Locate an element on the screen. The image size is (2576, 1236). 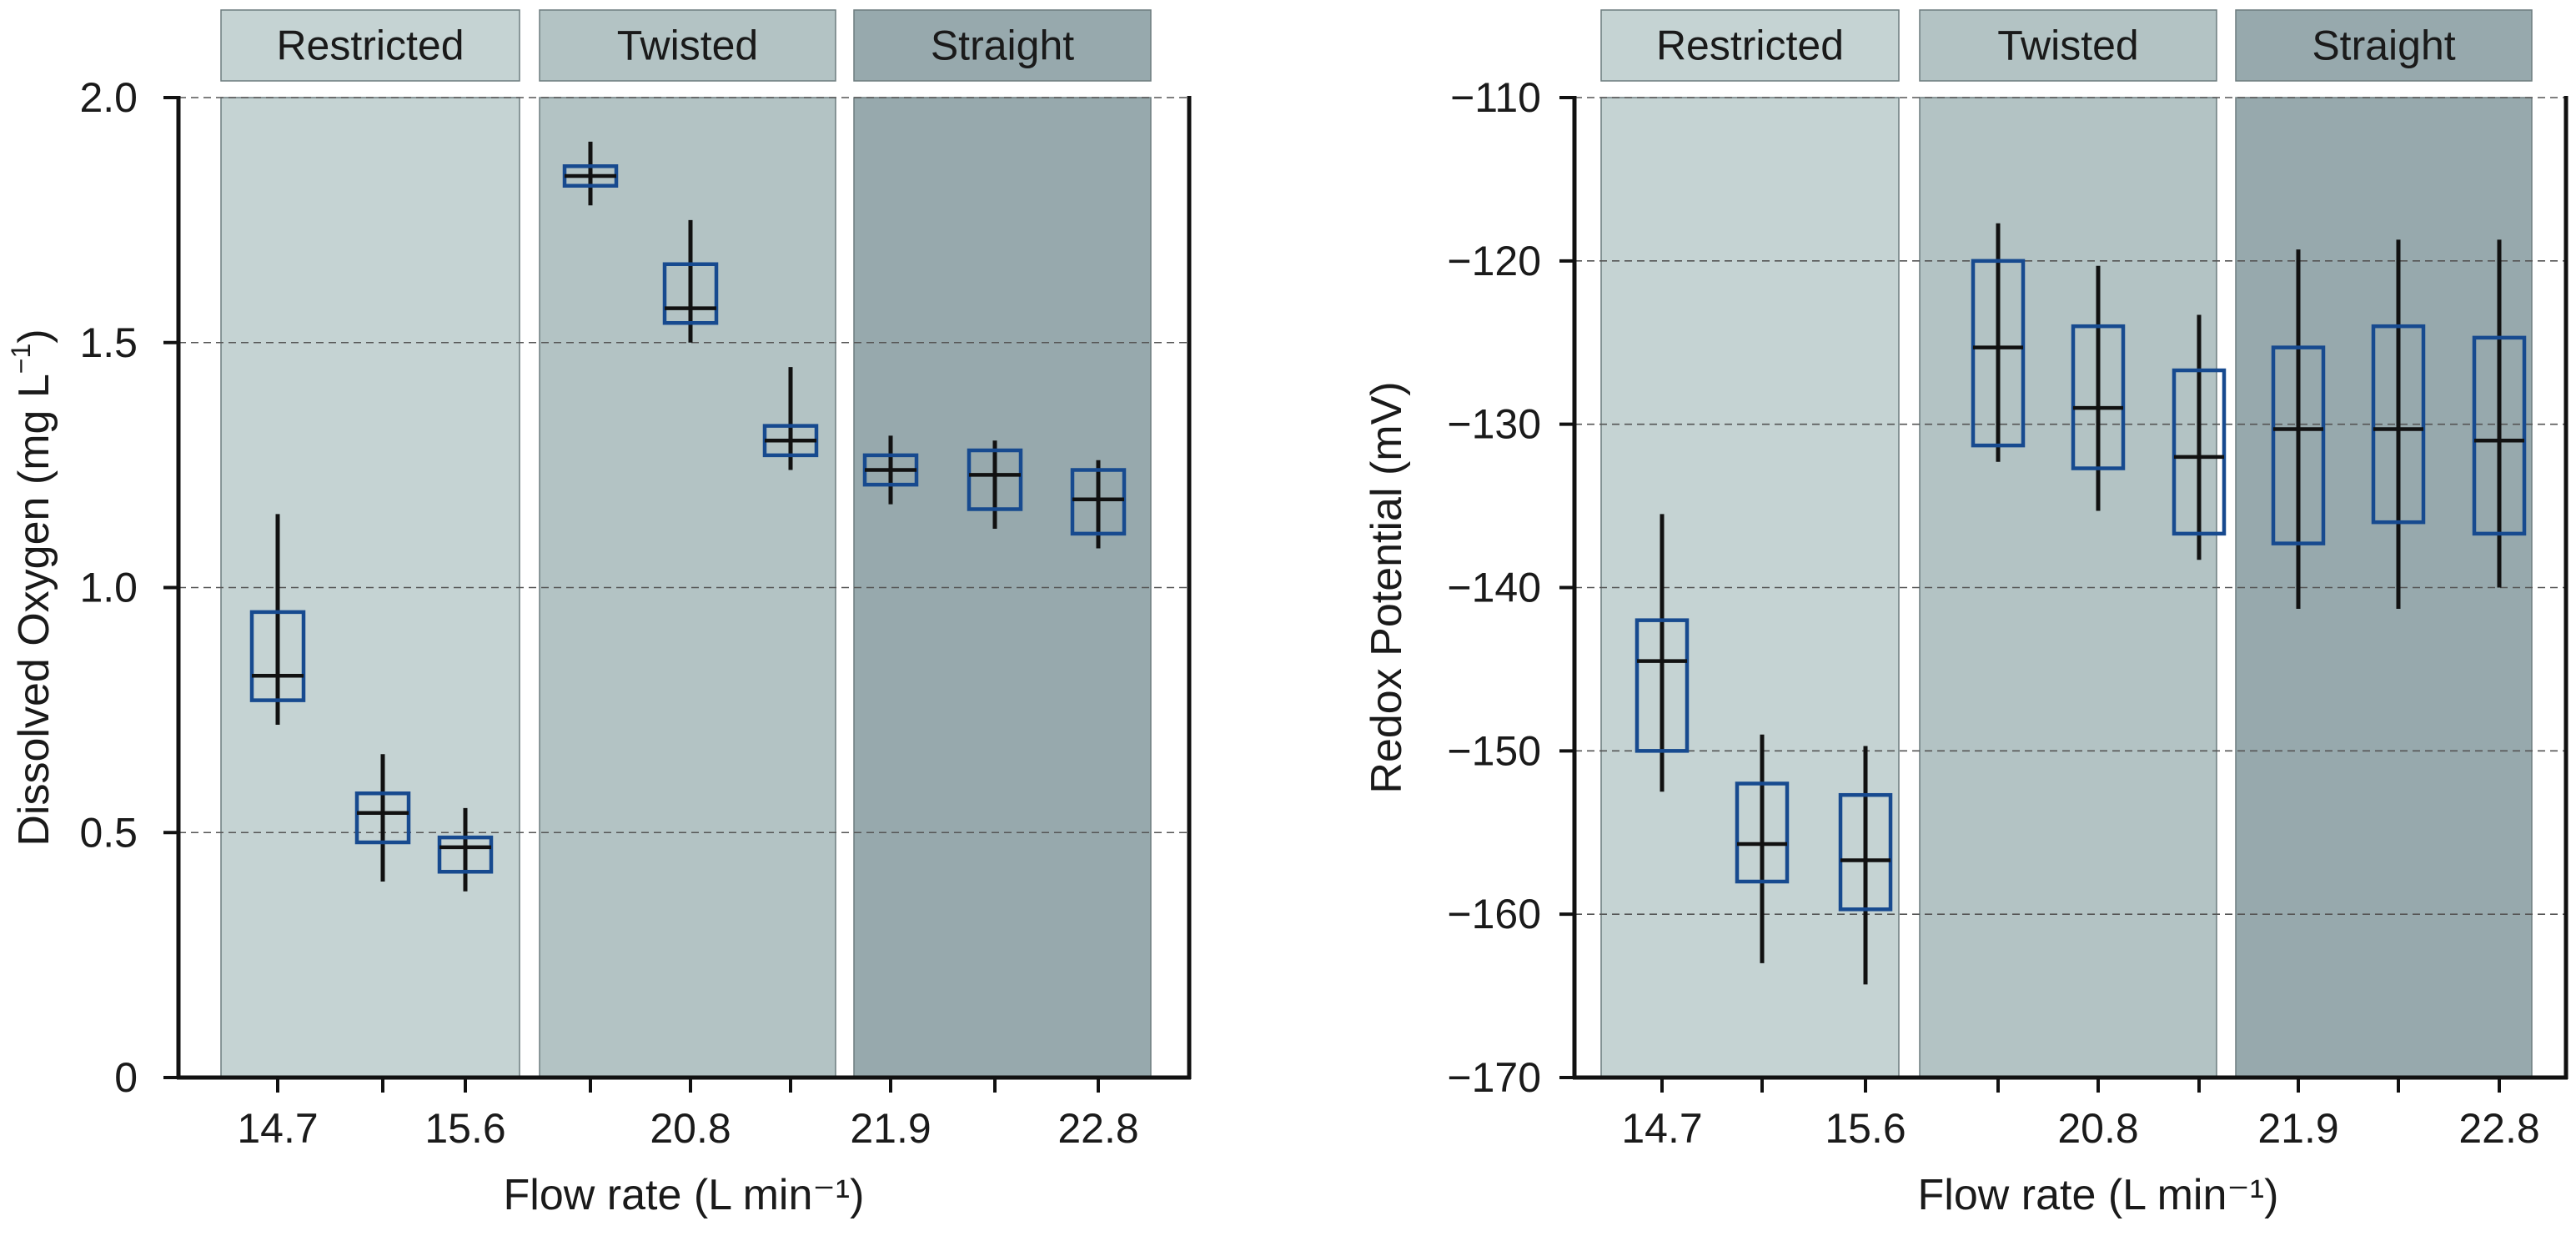
y-tick-label: 1.5 is located at coordinates (108, 342).